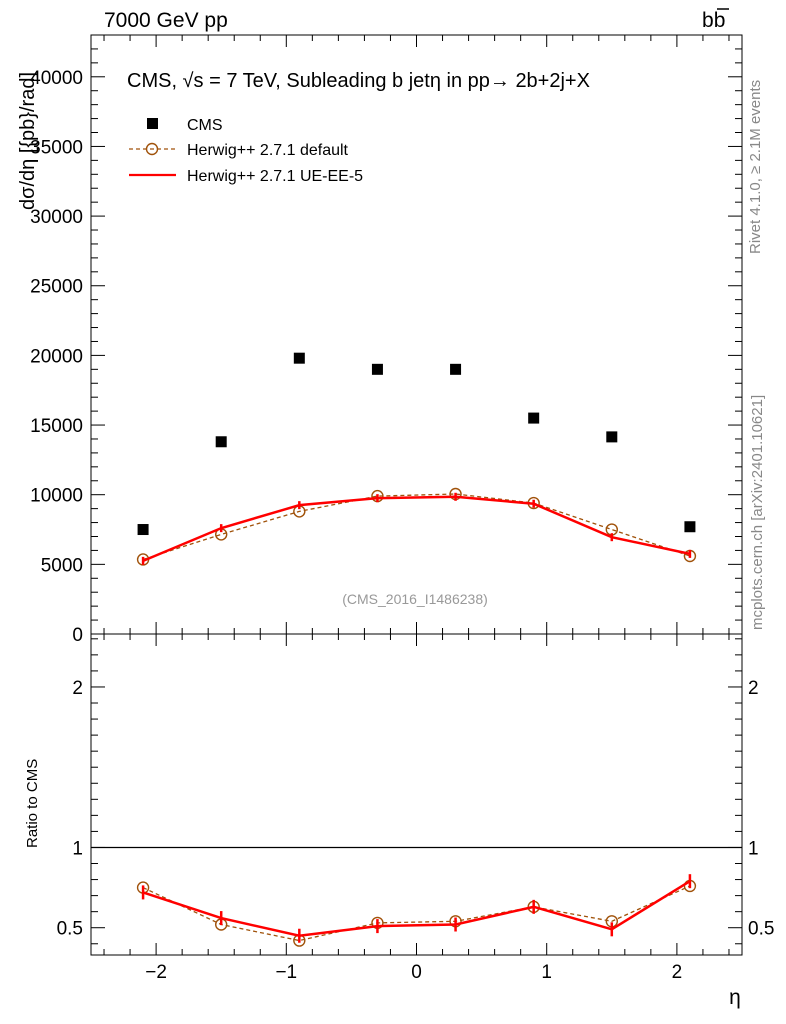 The height and width of the screenshot is (1024, 786). I want to click on x-tick-label: −2, so click(156, 972).